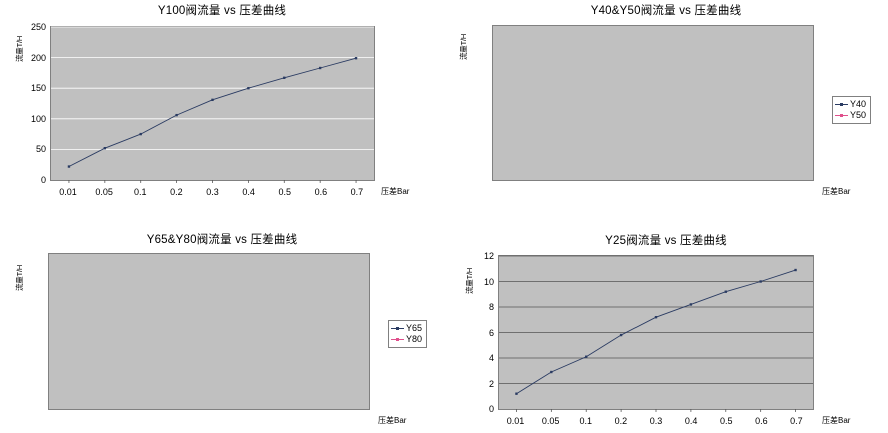  I want to click on y-tick-label: 10, so click(488, 281).